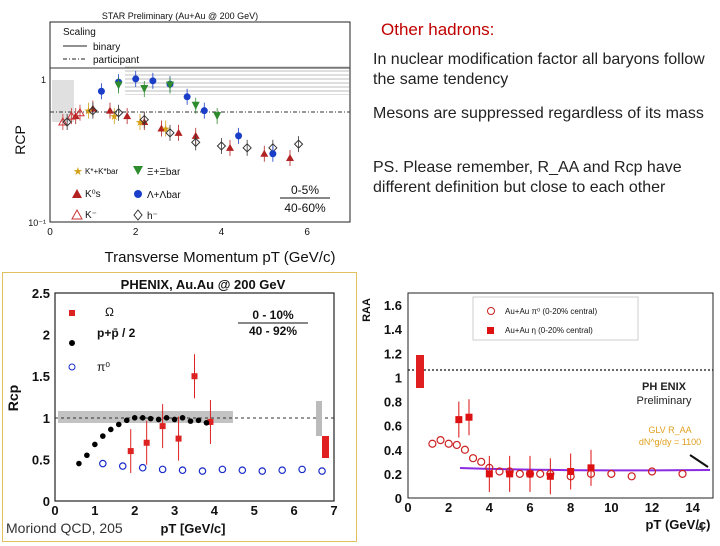 Image resolution: width=720 pixels, height=546 pixels. What do you see at coordinates (701, 527) in the screenshot?
I see `page-number: 4` at bounding box center [701, 527].